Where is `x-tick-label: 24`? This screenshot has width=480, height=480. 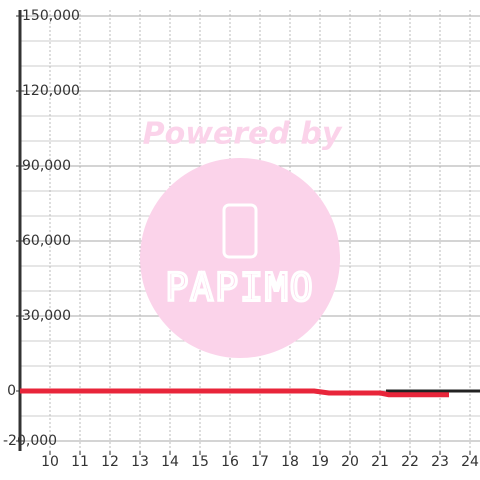
x-tick-label: 24 is located at coordinates (470, 462).